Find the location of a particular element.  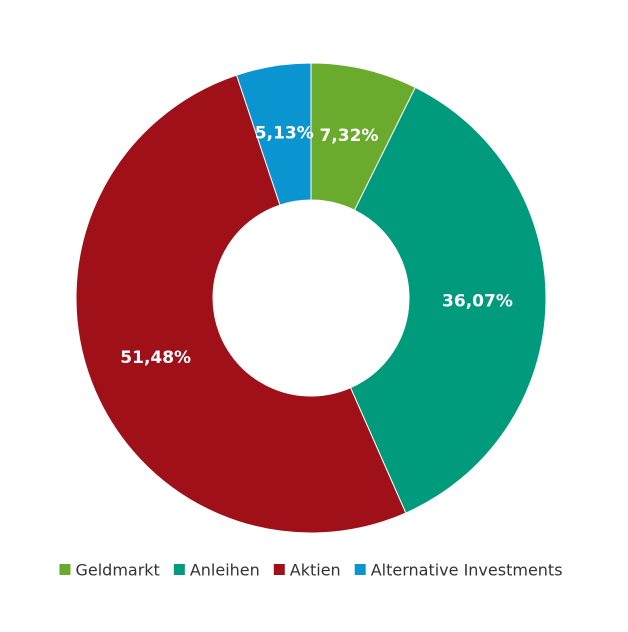

value-label: 7,32% is located at coordinates (348, 136).